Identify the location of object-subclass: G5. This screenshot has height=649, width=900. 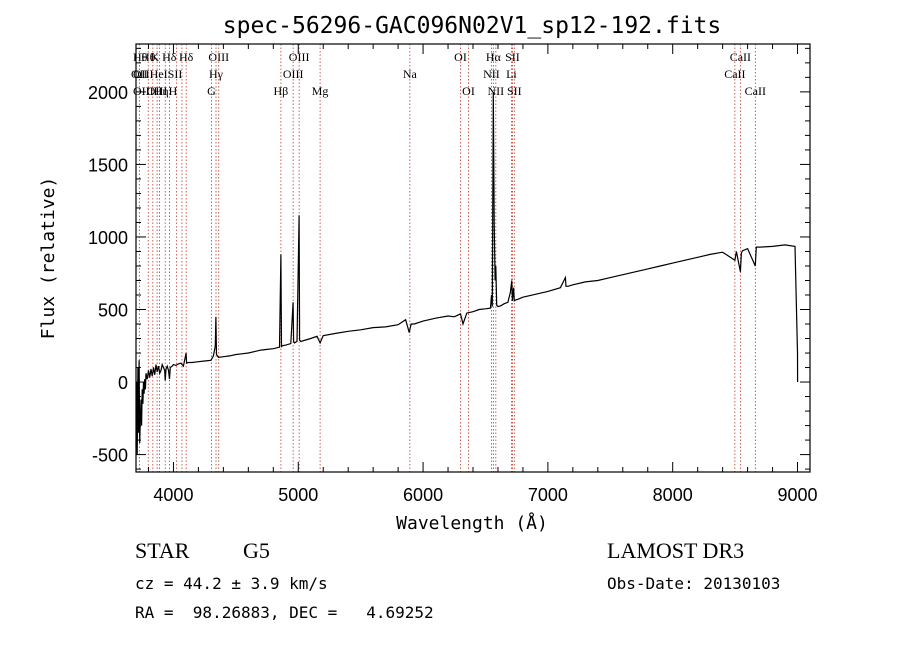
(256, 550).